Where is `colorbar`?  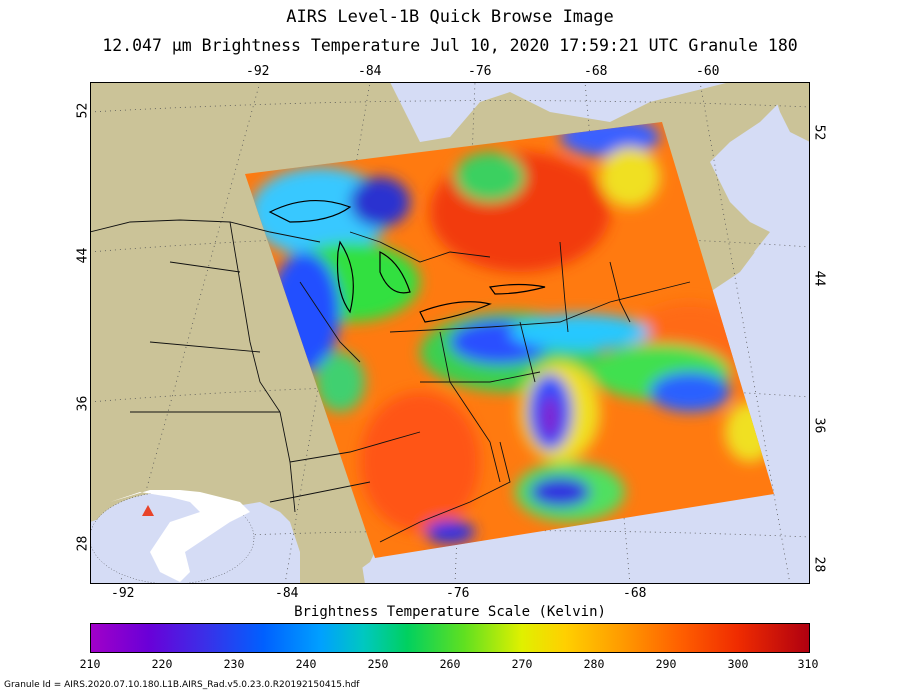
colorbar is located at coordinates (450, 638).